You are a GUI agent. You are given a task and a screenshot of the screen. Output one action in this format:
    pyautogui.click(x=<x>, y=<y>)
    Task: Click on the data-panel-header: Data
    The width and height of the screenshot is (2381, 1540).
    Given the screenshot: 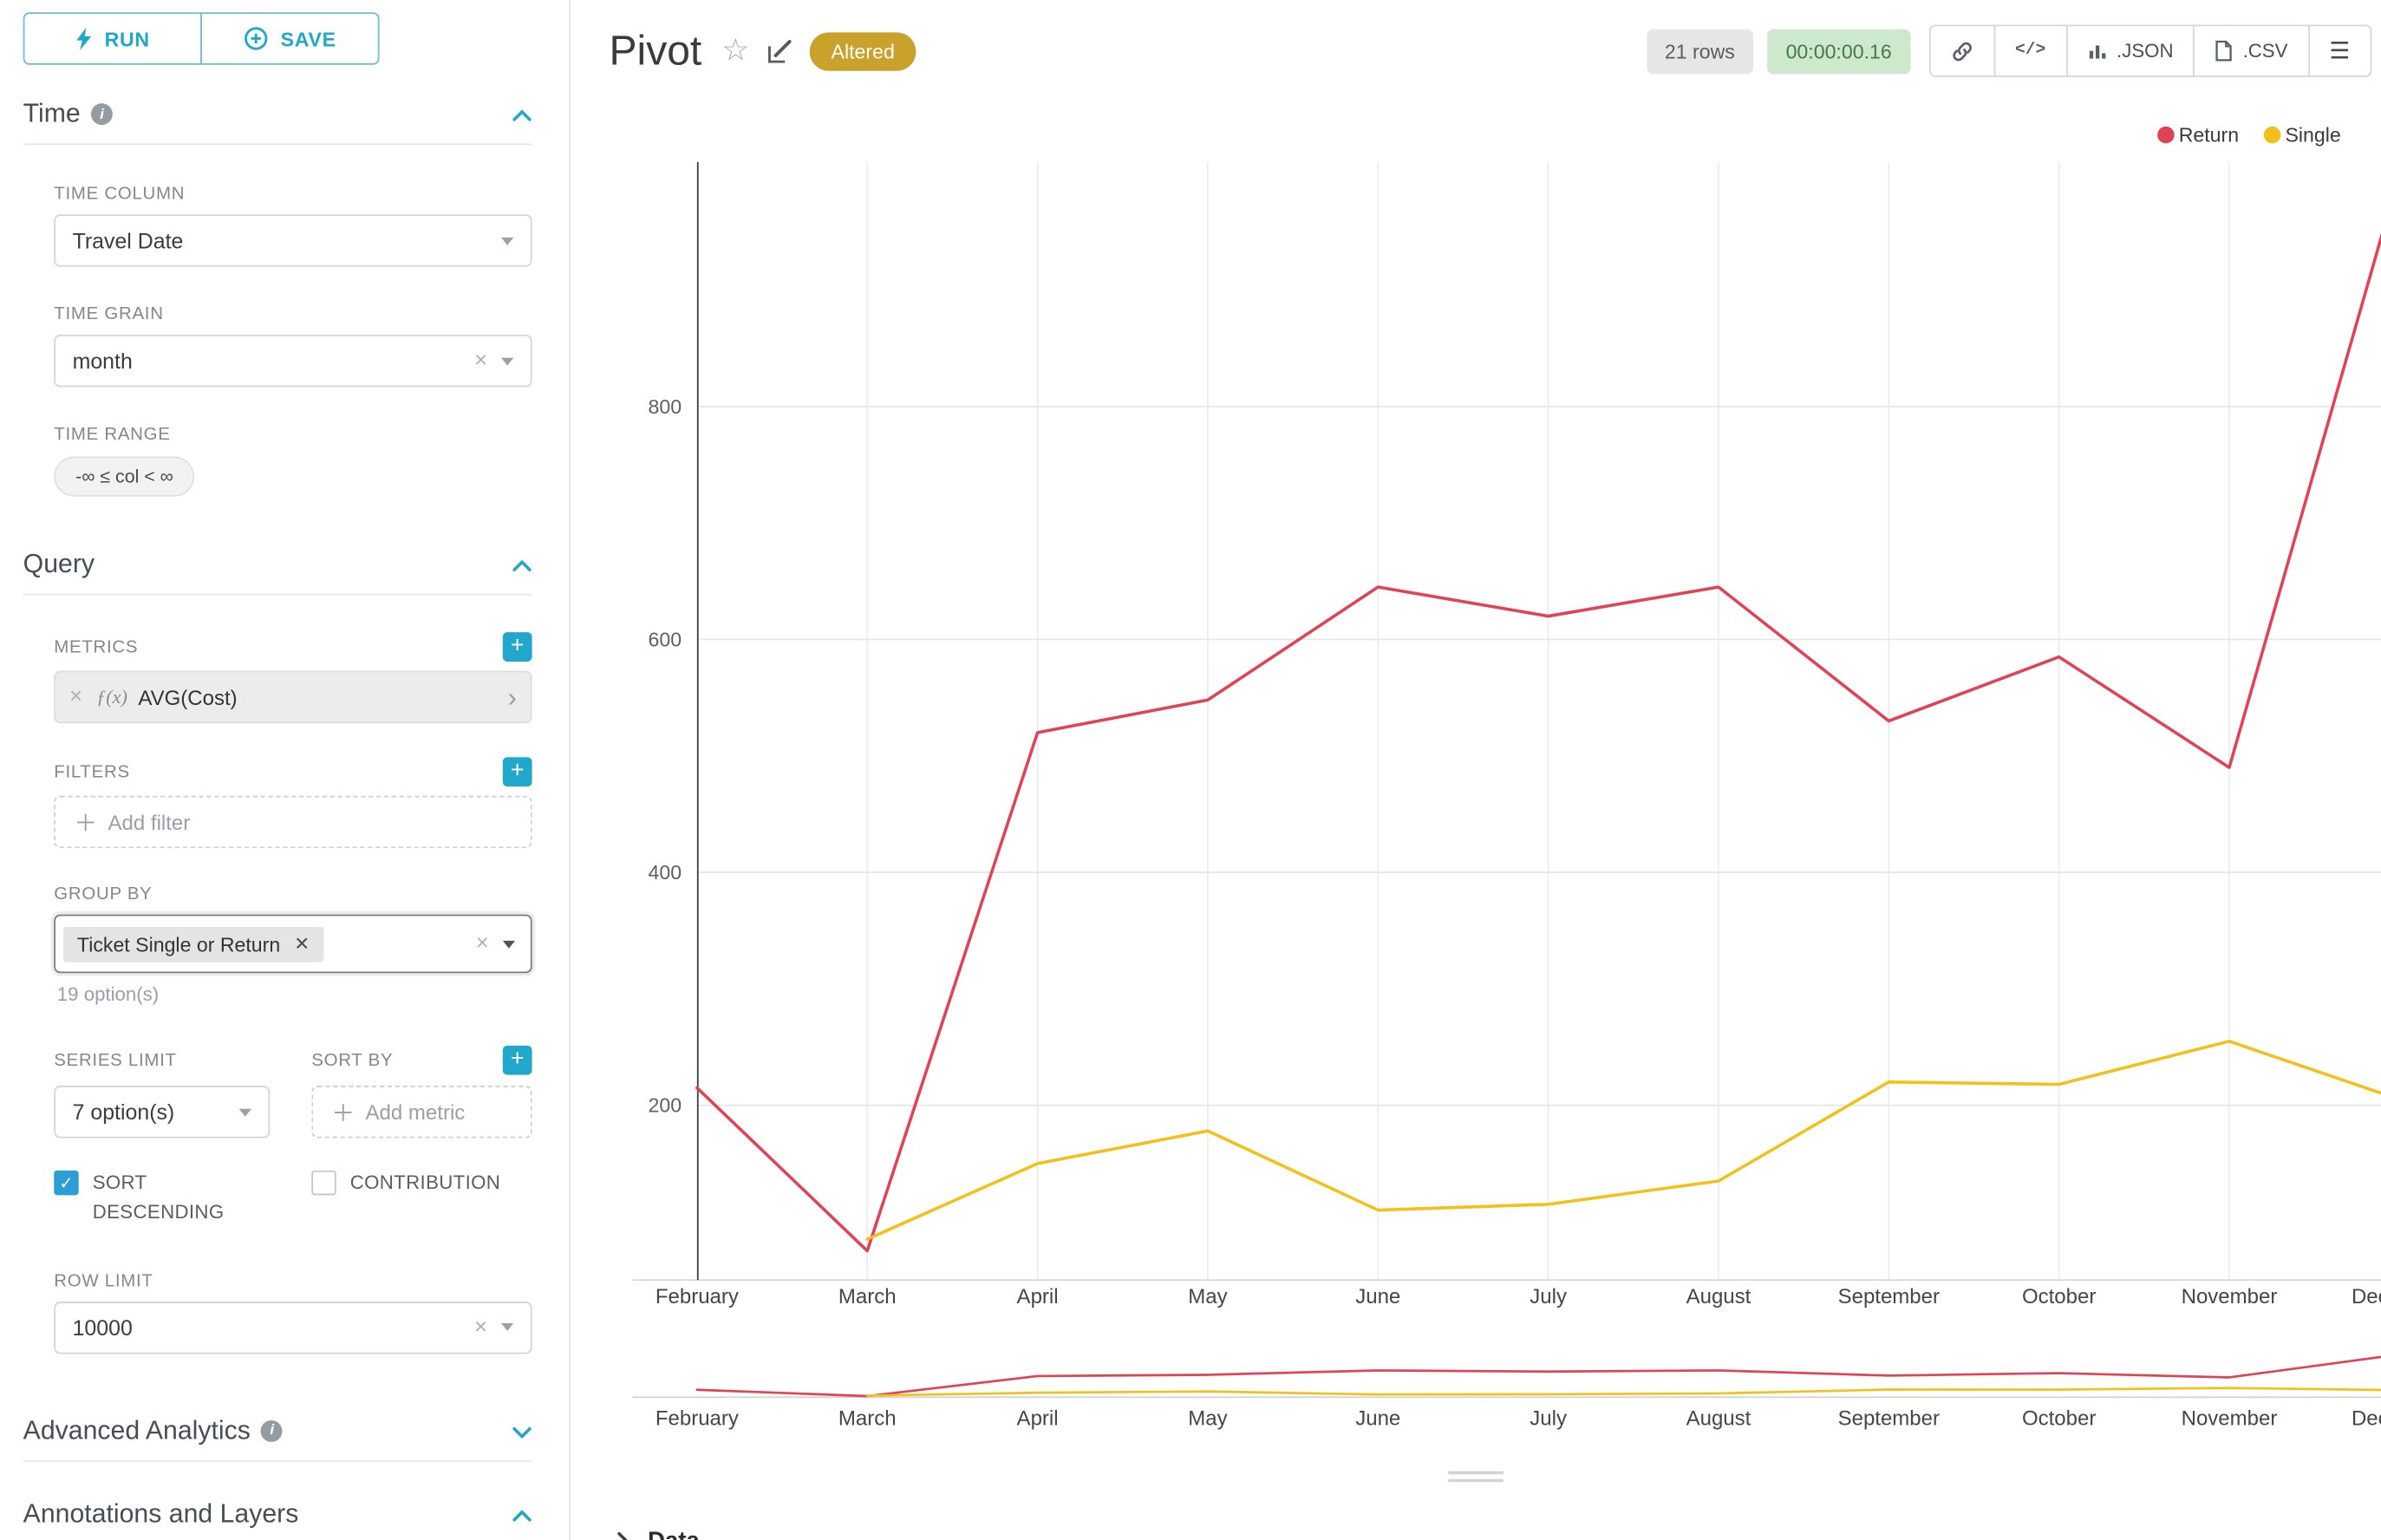 What is the action you would take?
    pyautogui.click(x=1476, y=1525)
    